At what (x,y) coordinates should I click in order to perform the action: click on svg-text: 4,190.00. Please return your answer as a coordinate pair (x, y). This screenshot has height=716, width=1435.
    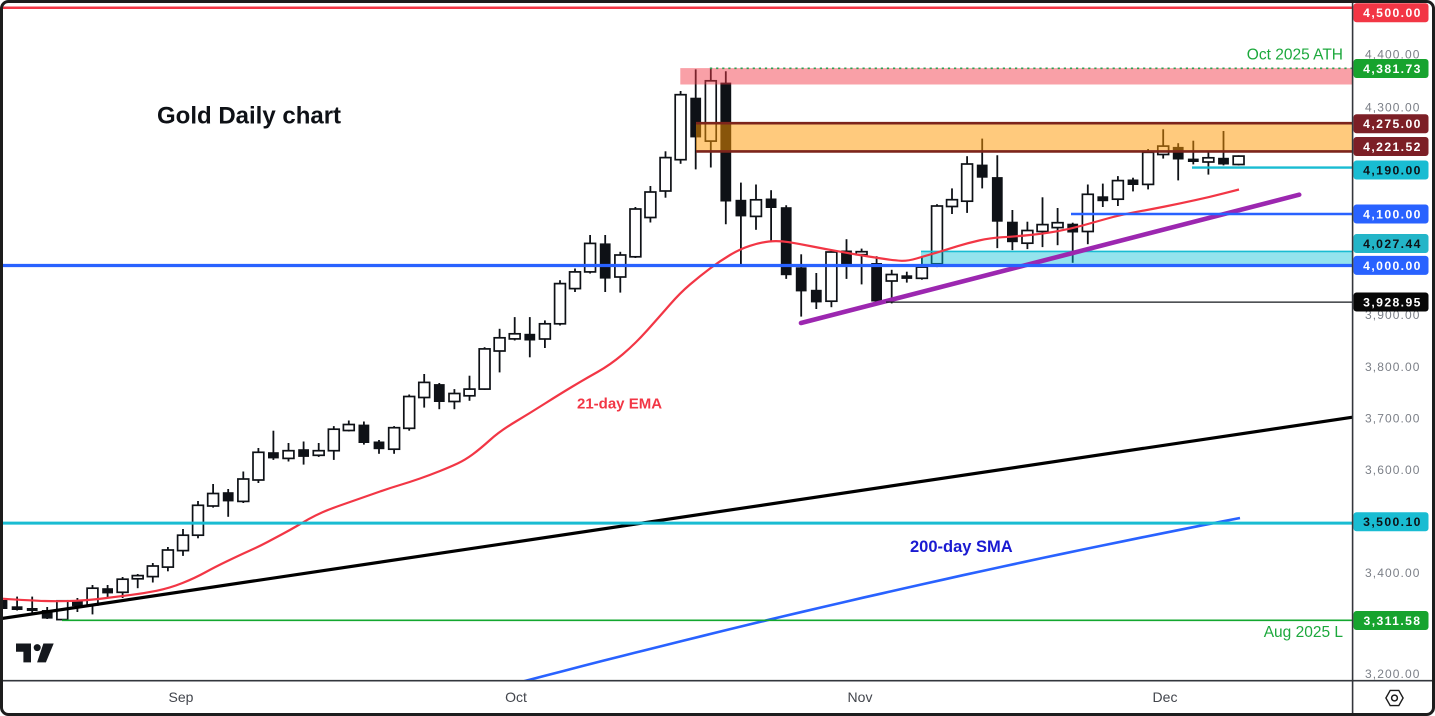
    Looking at the image, I should click on (1392, 170).